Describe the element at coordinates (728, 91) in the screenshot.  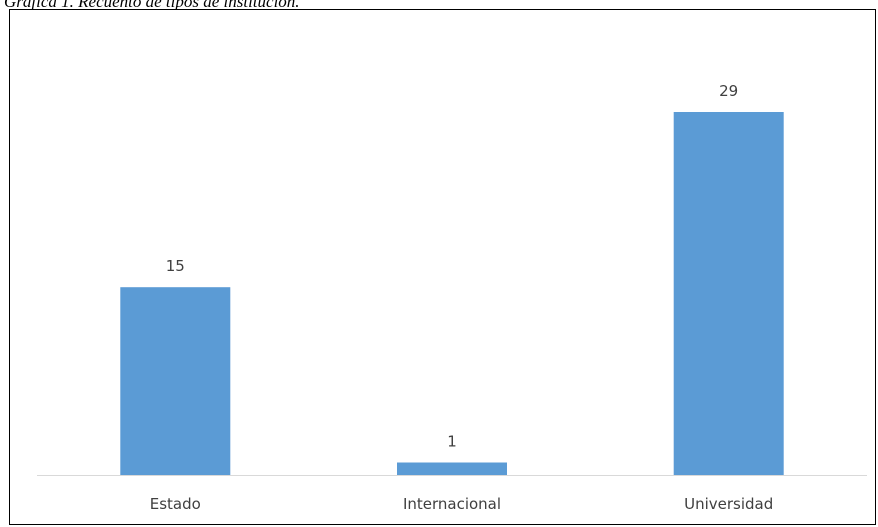
I see `data-label-universidad: 29` at that location.